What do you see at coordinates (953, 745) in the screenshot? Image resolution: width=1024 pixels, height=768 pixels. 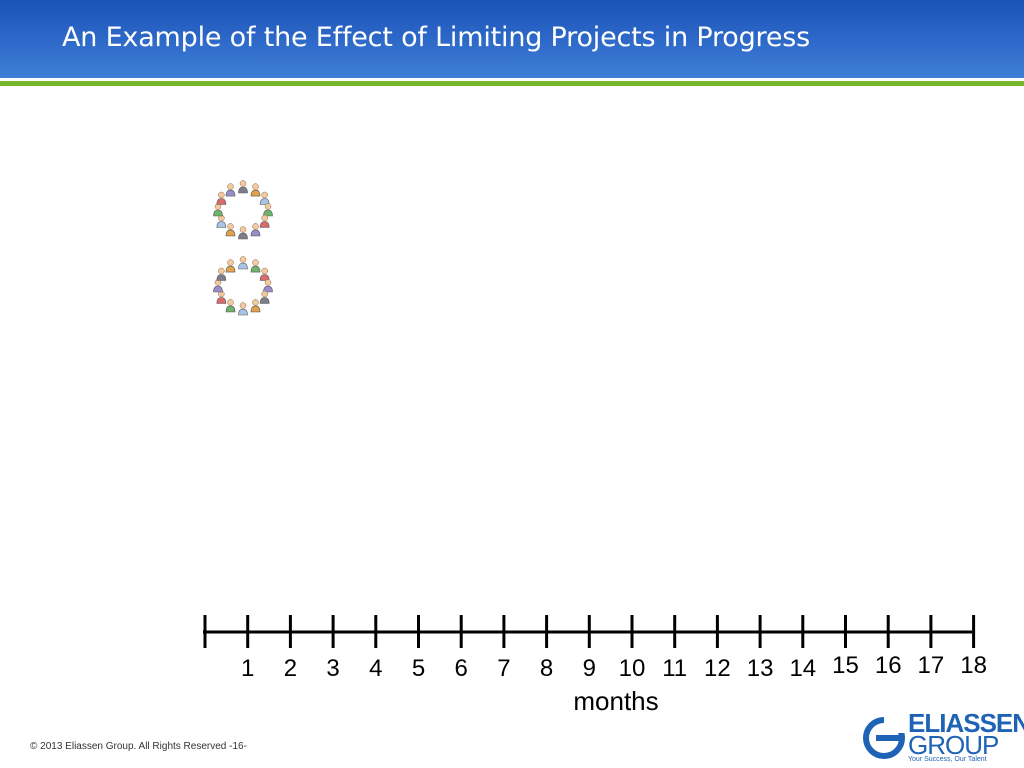 I see `logo-group: GROUP` at bounding box center [953, 745].